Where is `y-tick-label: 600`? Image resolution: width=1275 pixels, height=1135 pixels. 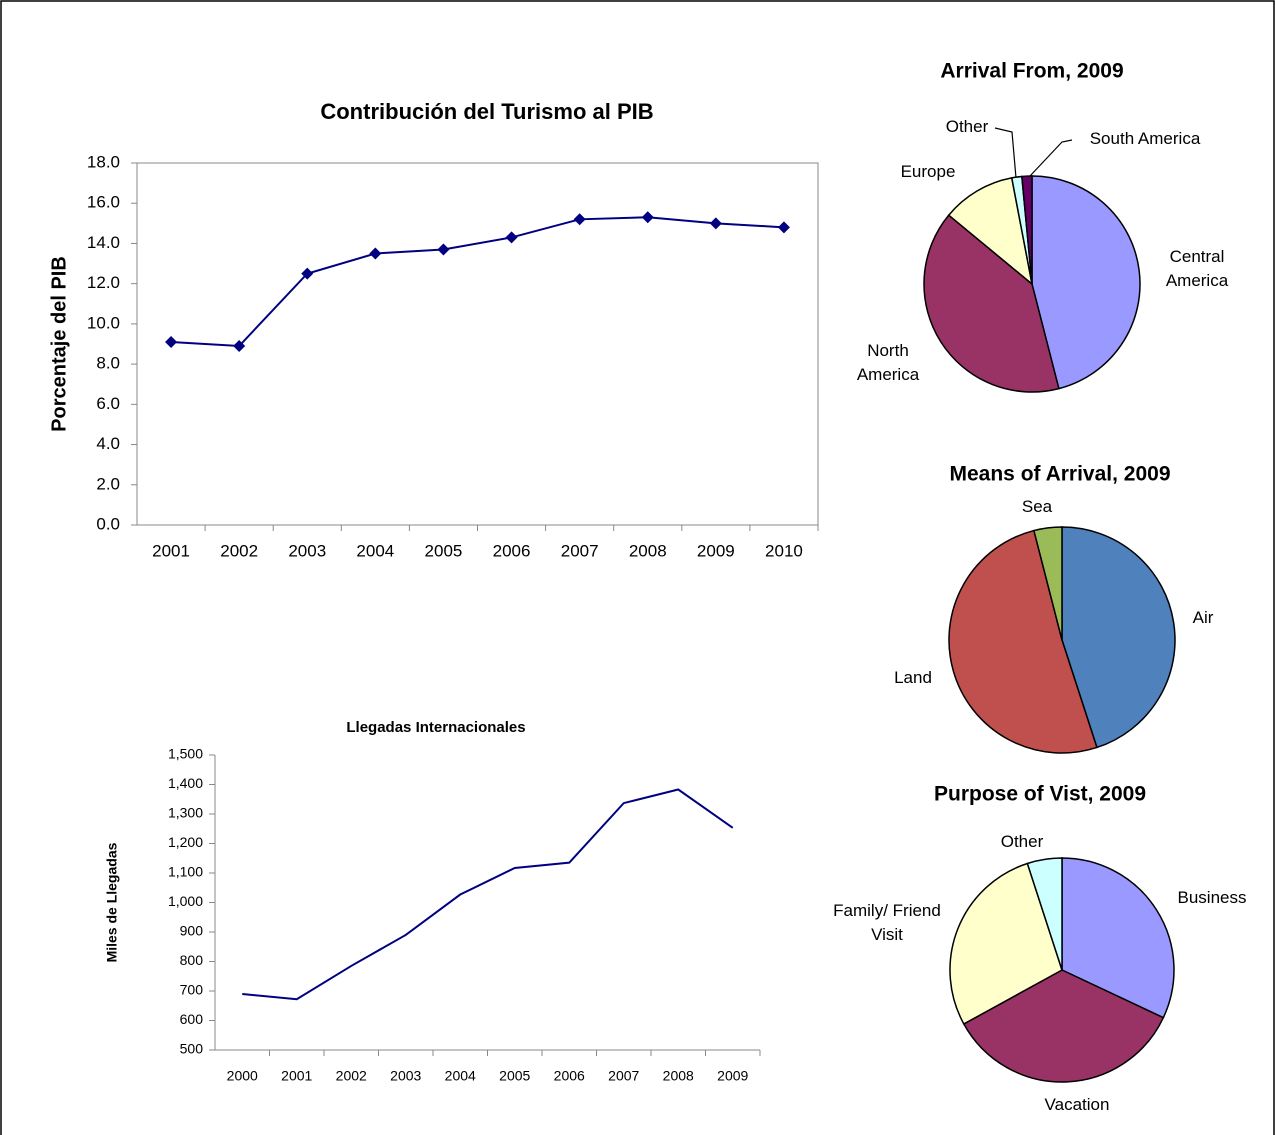
y-tick-label: 600 is located at coordinates (192, 1019).